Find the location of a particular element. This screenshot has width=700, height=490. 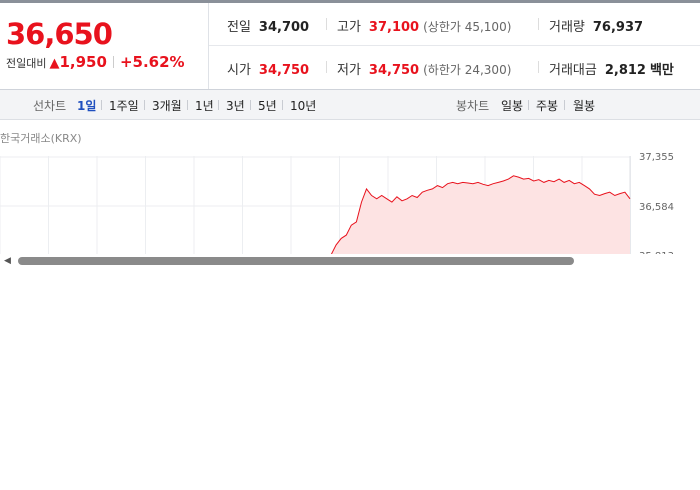

price-change: 전일대비 ▲1,950 +5.62% is located at coordinates (95, 62).